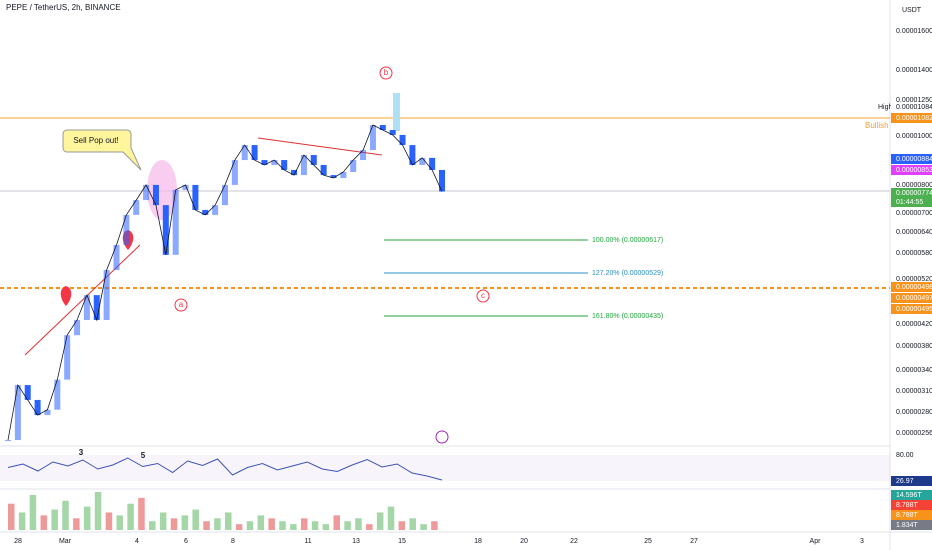 The width and height of the screenshot is (932, 550). I want to click on highlight, so click(396, 112).